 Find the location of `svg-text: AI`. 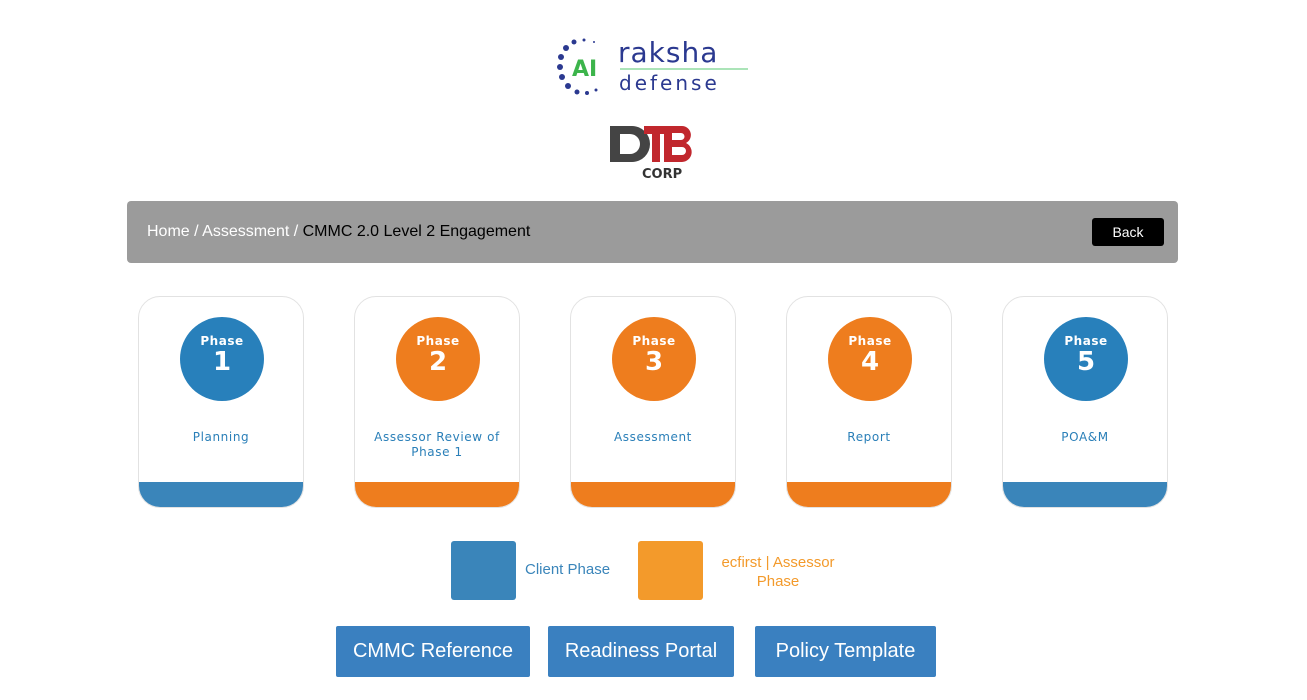

svg-text: AI is located at coordinates (584, 69).